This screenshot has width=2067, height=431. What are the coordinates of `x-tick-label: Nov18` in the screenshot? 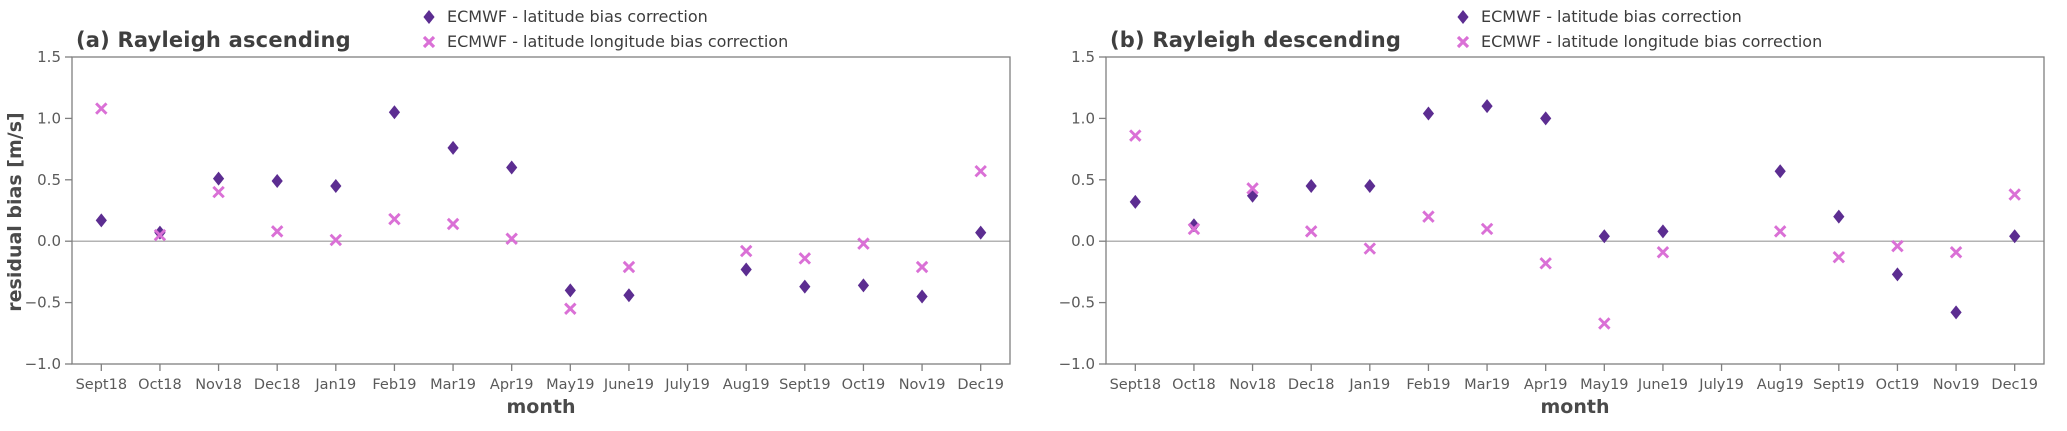 It's located at (218, 385).